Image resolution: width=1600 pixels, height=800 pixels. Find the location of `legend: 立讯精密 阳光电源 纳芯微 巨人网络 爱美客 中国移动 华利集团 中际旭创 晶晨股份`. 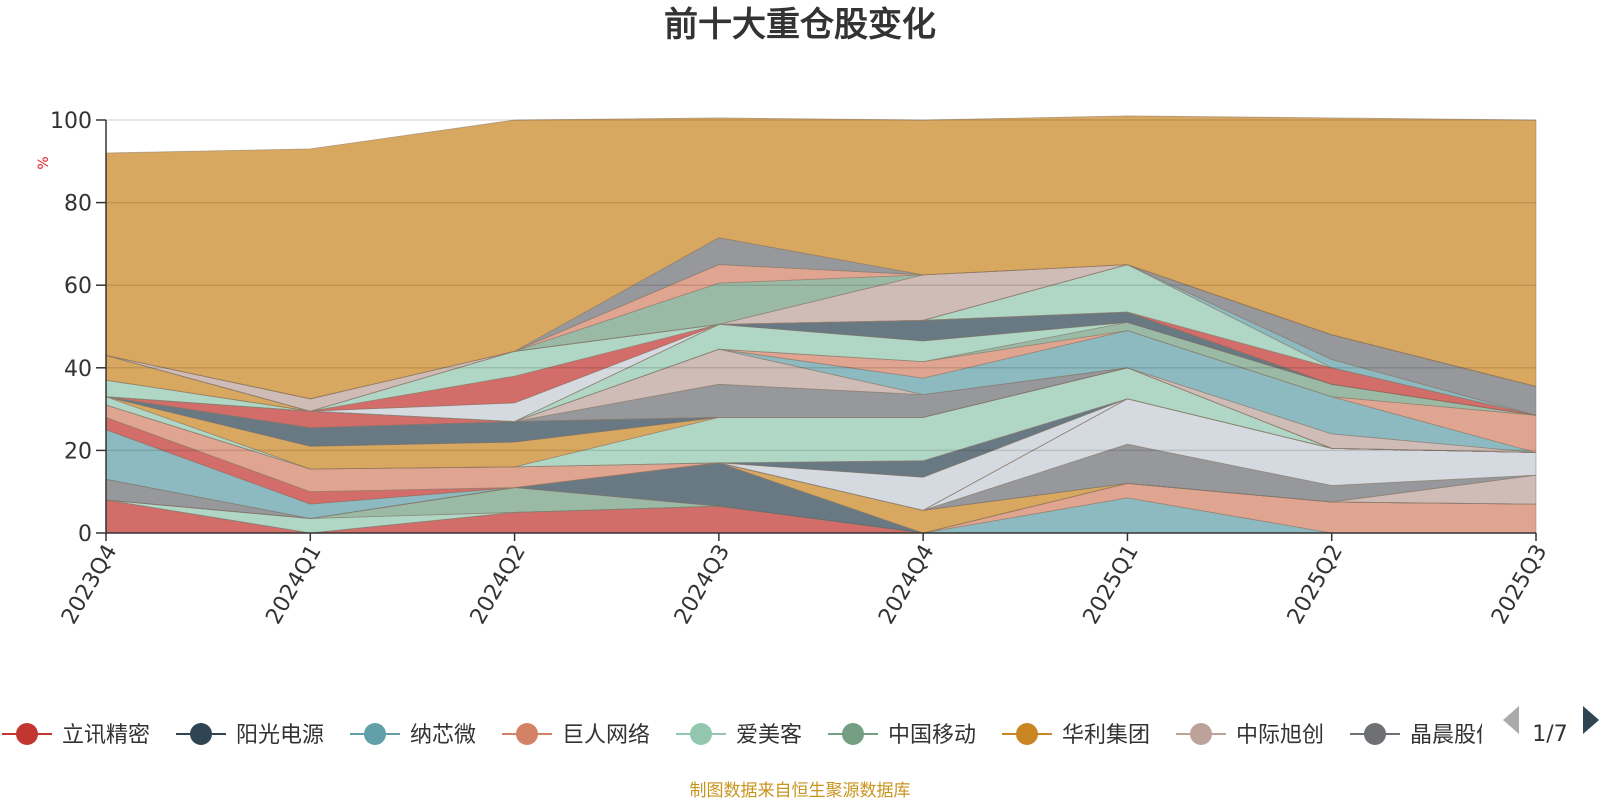

legend: 立讯精密 阳光电源 纳芯微 巨人网络 爱美客 中国移动 华利集团 中际旭创 晶晨股份 is located at coordinates (750, 735).